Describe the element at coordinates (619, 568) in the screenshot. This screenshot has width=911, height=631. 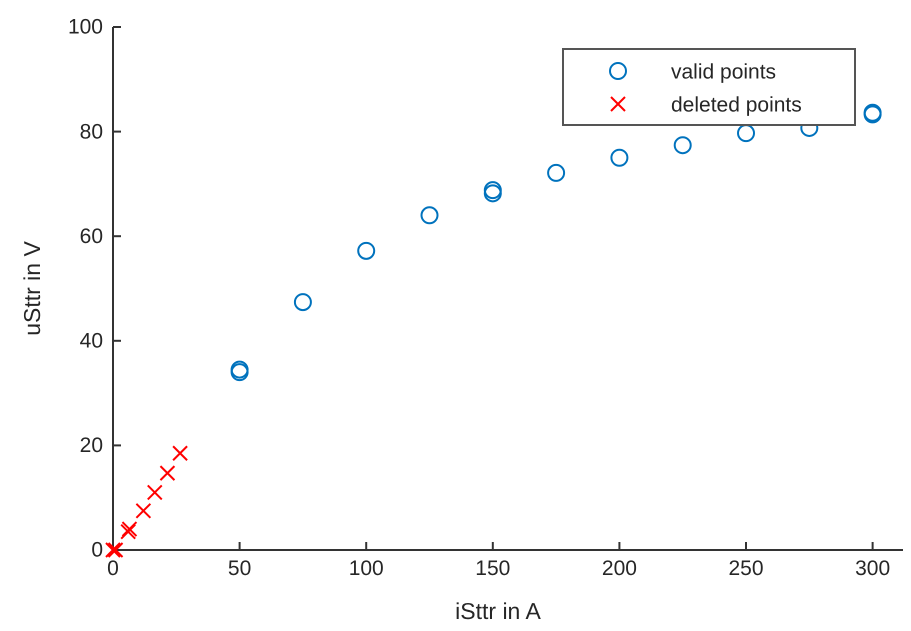
I see `x-tick-label: 200` at that location.